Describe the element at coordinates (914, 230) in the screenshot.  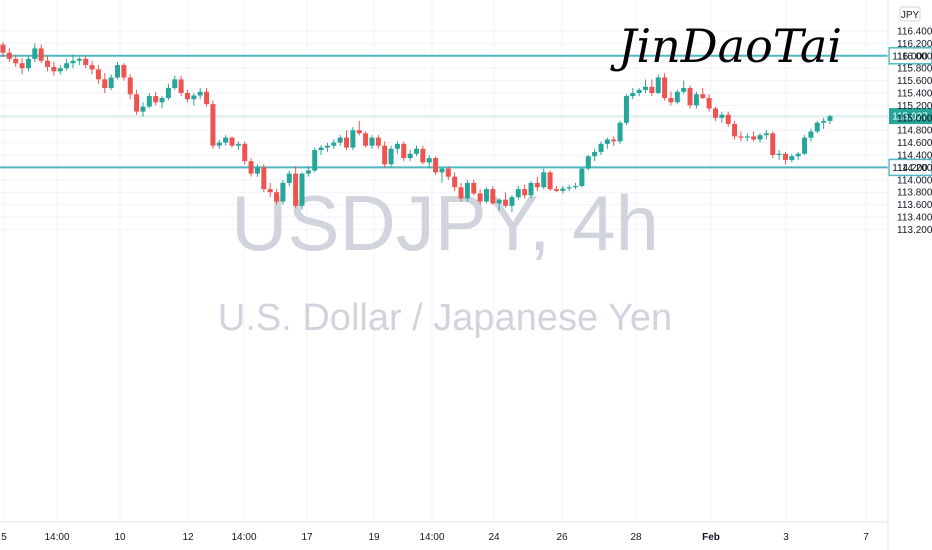
I see `price-tick-label: 113.200` at that location.